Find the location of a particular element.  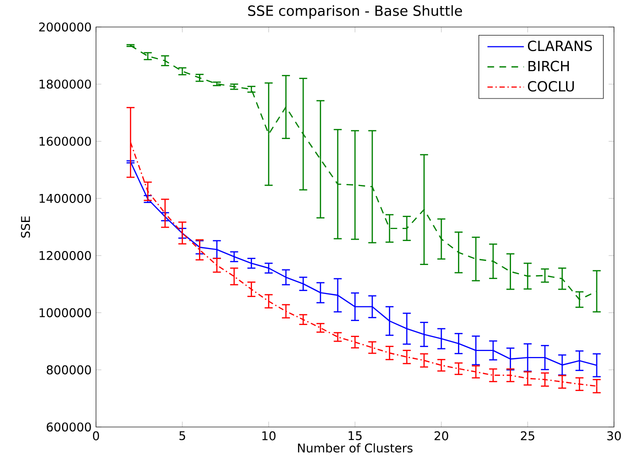

x-tick-label: 10 is located at coordinates (269, 435).